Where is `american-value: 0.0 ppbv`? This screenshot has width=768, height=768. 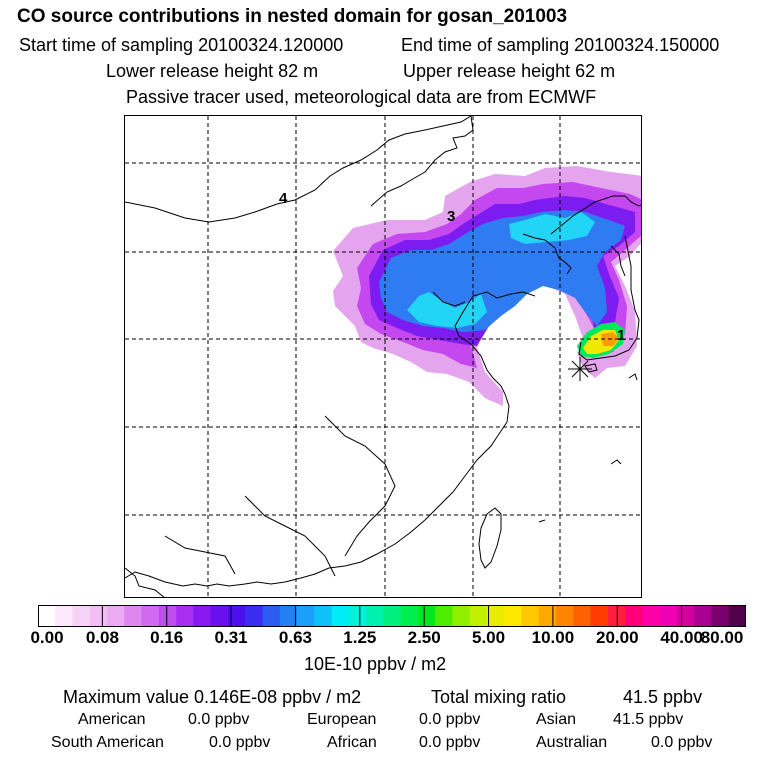
american-value: 0.0 ppbv is located at coordinates (219, 719).